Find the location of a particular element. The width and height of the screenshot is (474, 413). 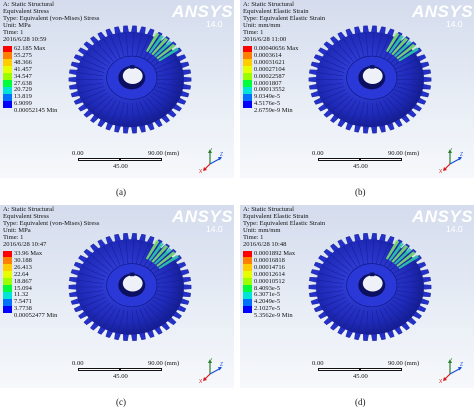

legend-label: 8.4093e-5 is located at coordinates (267, 288).